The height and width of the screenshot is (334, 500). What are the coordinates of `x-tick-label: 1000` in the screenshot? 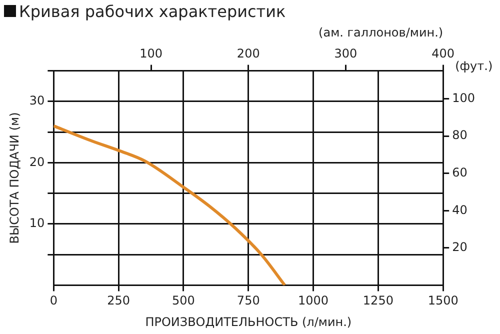 It's located at (313, 301).